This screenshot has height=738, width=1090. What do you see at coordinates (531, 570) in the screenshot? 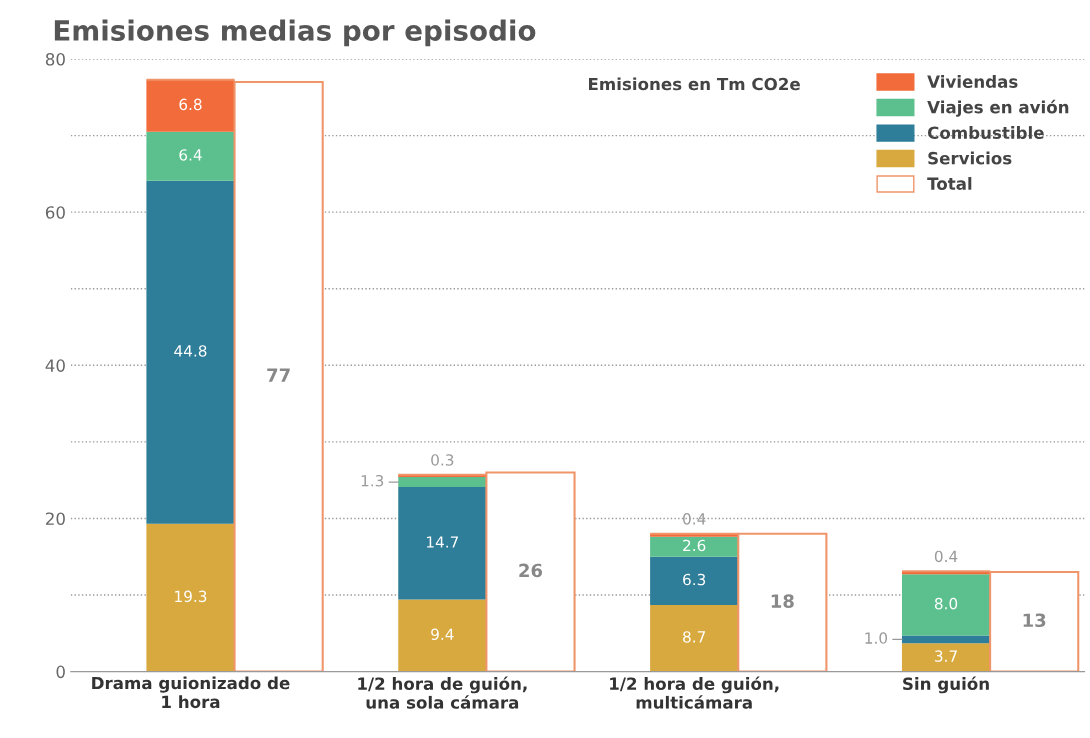
I see `data-label: 26` at bounding box center [531, 570].